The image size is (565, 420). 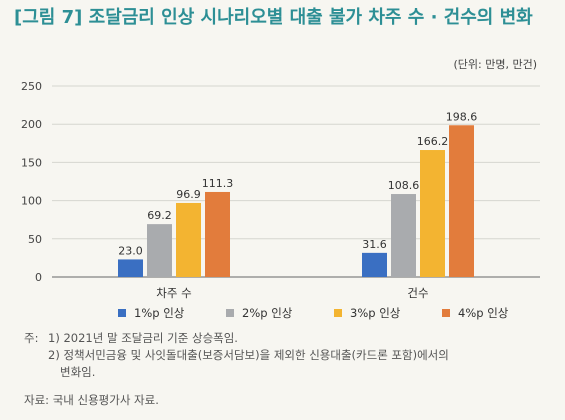 What do you see at coordinates (483, 313) in the screenshot?
I see `legend-label: 4%p 인상` at bounding box center [483, 313].